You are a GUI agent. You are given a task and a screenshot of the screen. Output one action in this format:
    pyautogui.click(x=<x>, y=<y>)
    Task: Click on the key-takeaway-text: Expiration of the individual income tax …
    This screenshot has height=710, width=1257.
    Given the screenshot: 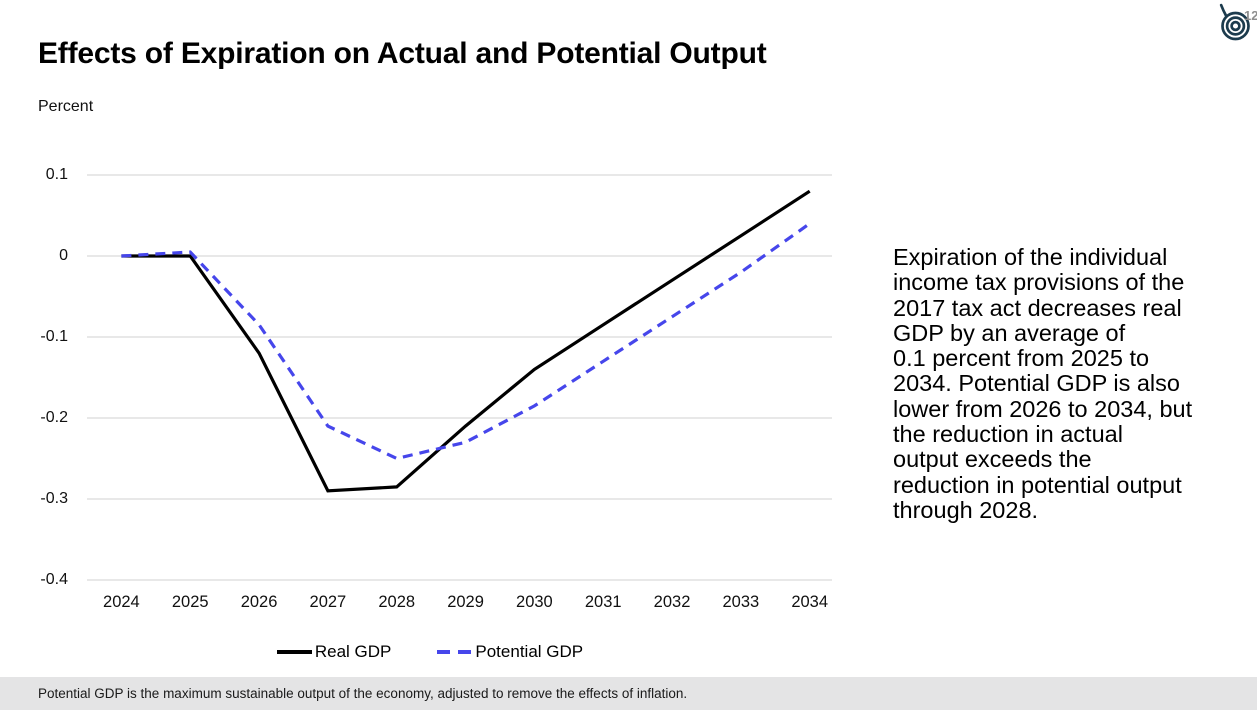 What is the action you would take?
    pyautogui.click(x=1043, y=383)
    